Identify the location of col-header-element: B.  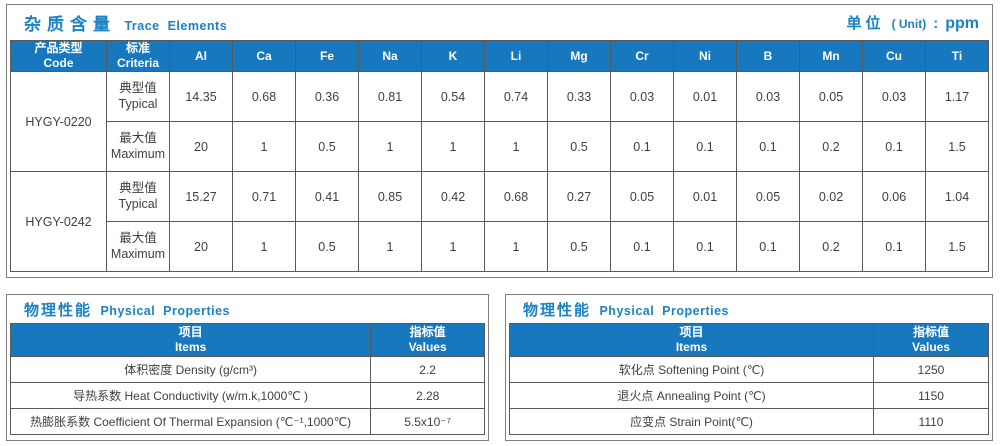
(768, 56).